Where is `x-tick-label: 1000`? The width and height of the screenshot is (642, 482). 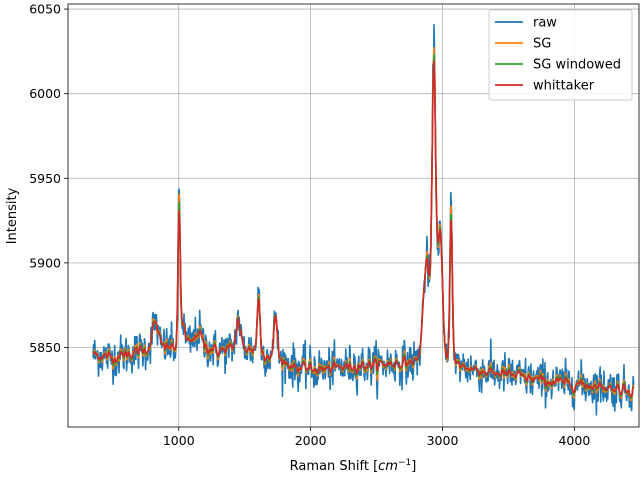 x-tick-label: 1000 is located at coordinates (179, 440).